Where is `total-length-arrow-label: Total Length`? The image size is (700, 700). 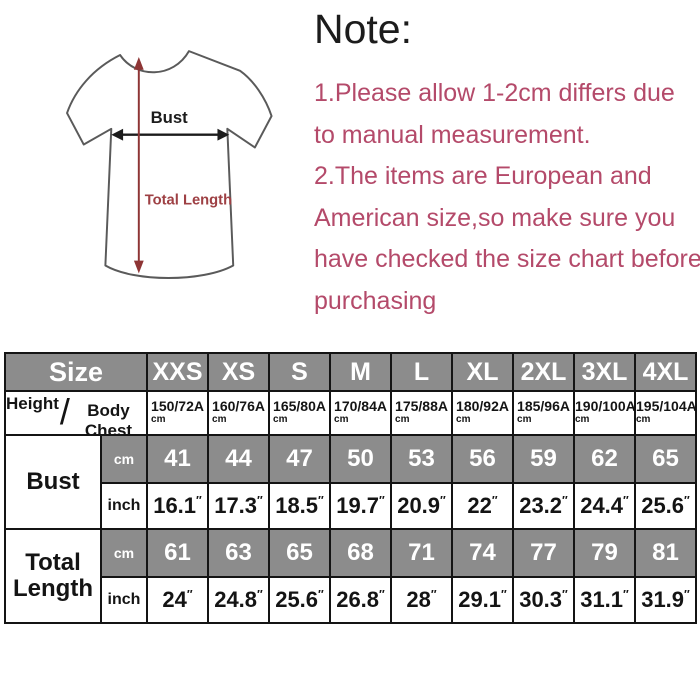 total-length-arrow-label: Total Length is located at coordinates (188, 201).